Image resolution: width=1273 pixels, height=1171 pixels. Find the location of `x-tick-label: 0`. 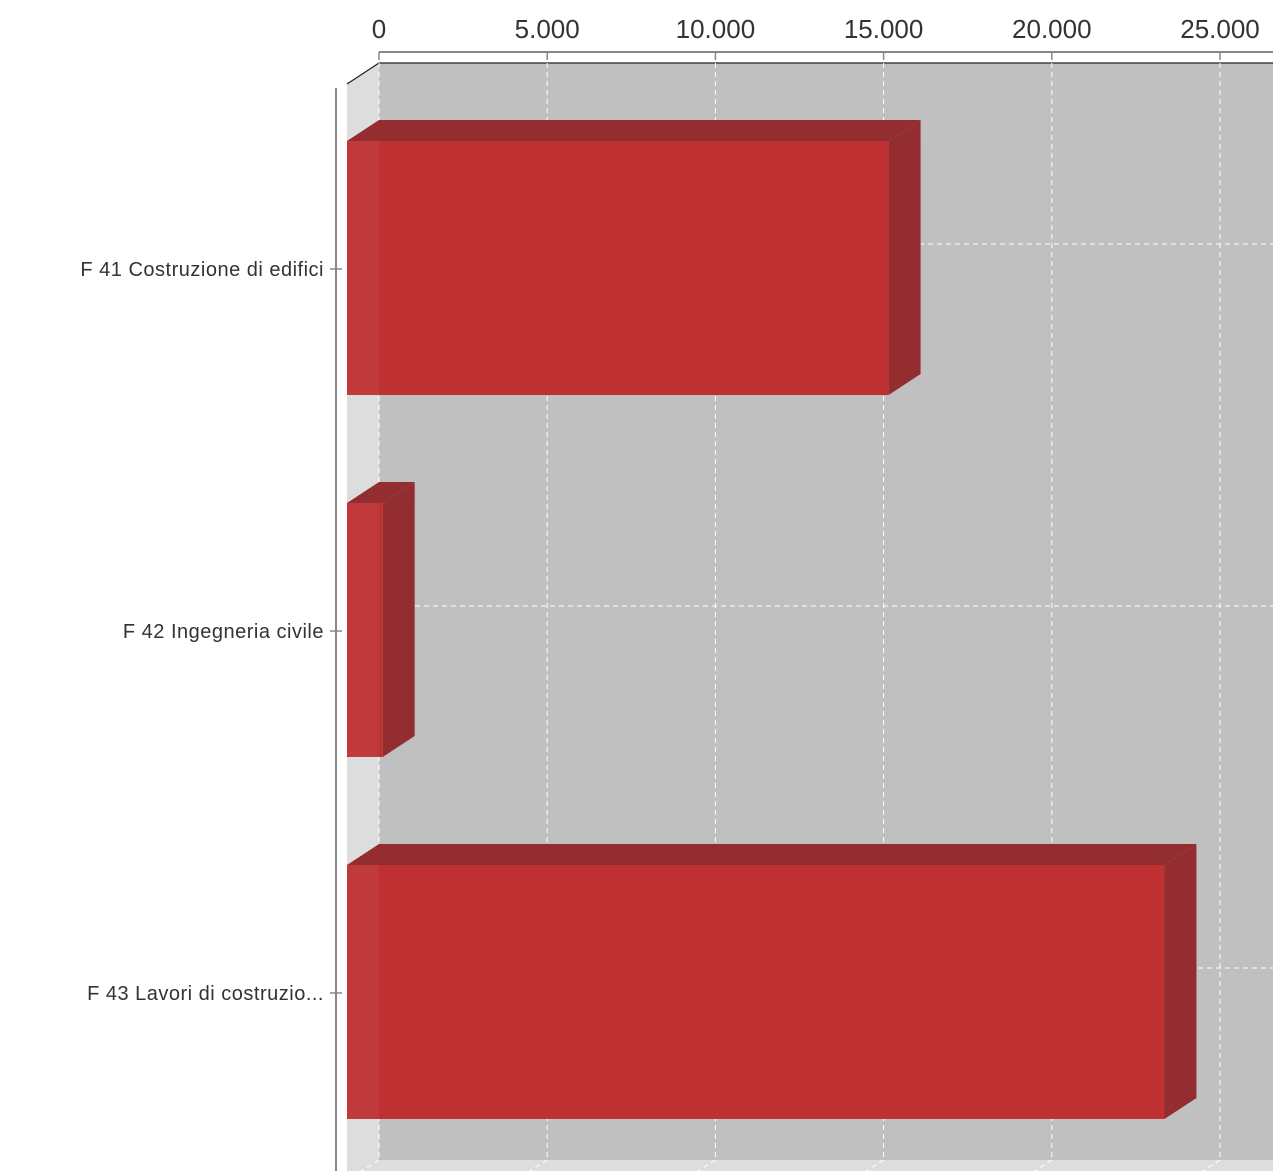

x-tick-label: 0 is located at coordinates (379, 29).